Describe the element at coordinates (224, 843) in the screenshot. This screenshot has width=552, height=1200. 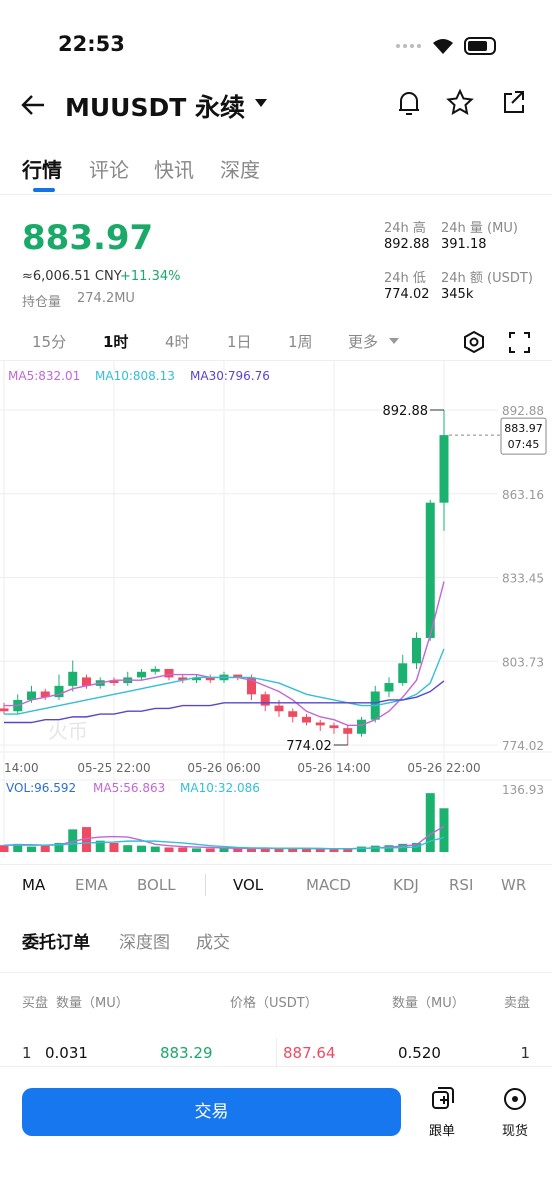
I see `vol-ma-line` at that location.